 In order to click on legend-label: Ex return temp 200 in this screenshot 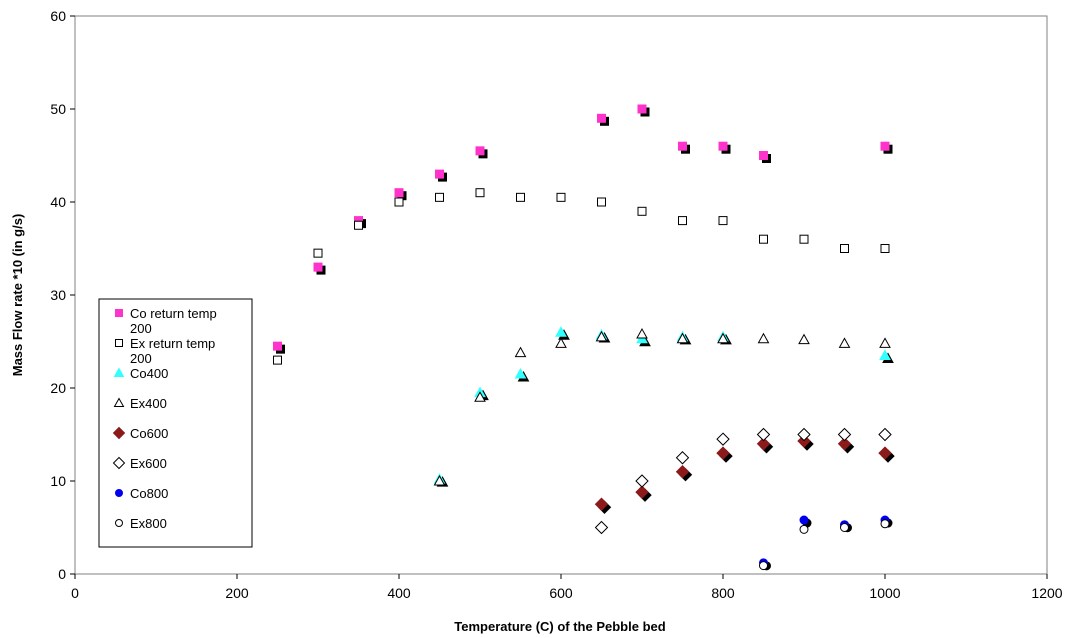, I will do `click(172, 351)`.